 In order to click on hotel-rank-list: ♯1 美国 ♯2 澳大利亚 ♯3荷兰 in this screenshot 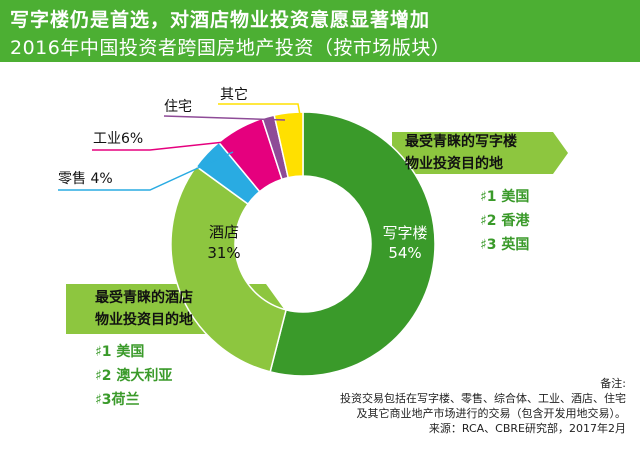, I will do `click(133, 376)`.